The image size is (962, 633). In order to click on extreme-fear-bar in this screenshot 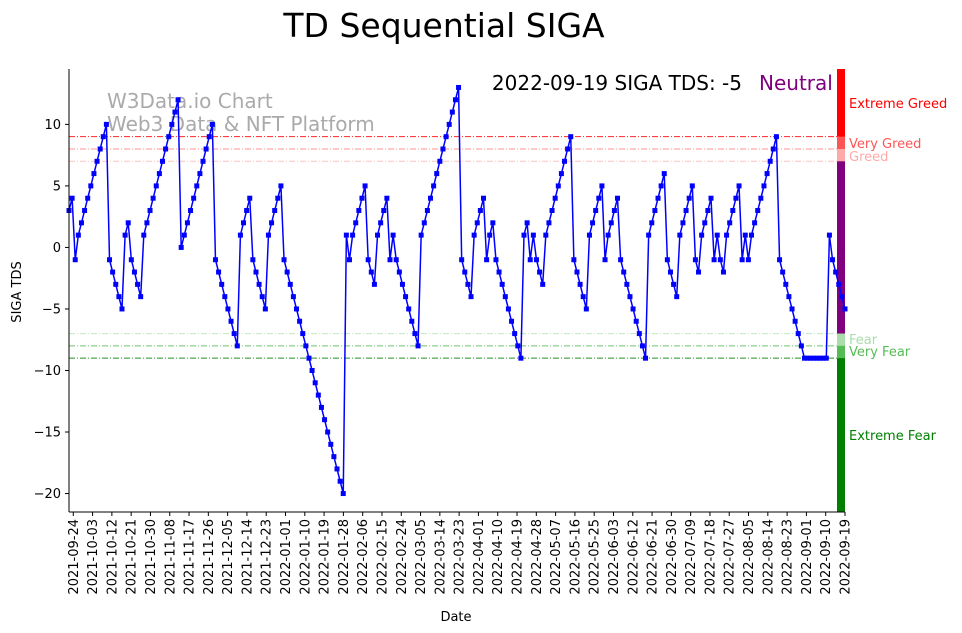, I will do `click(841, 435)`.